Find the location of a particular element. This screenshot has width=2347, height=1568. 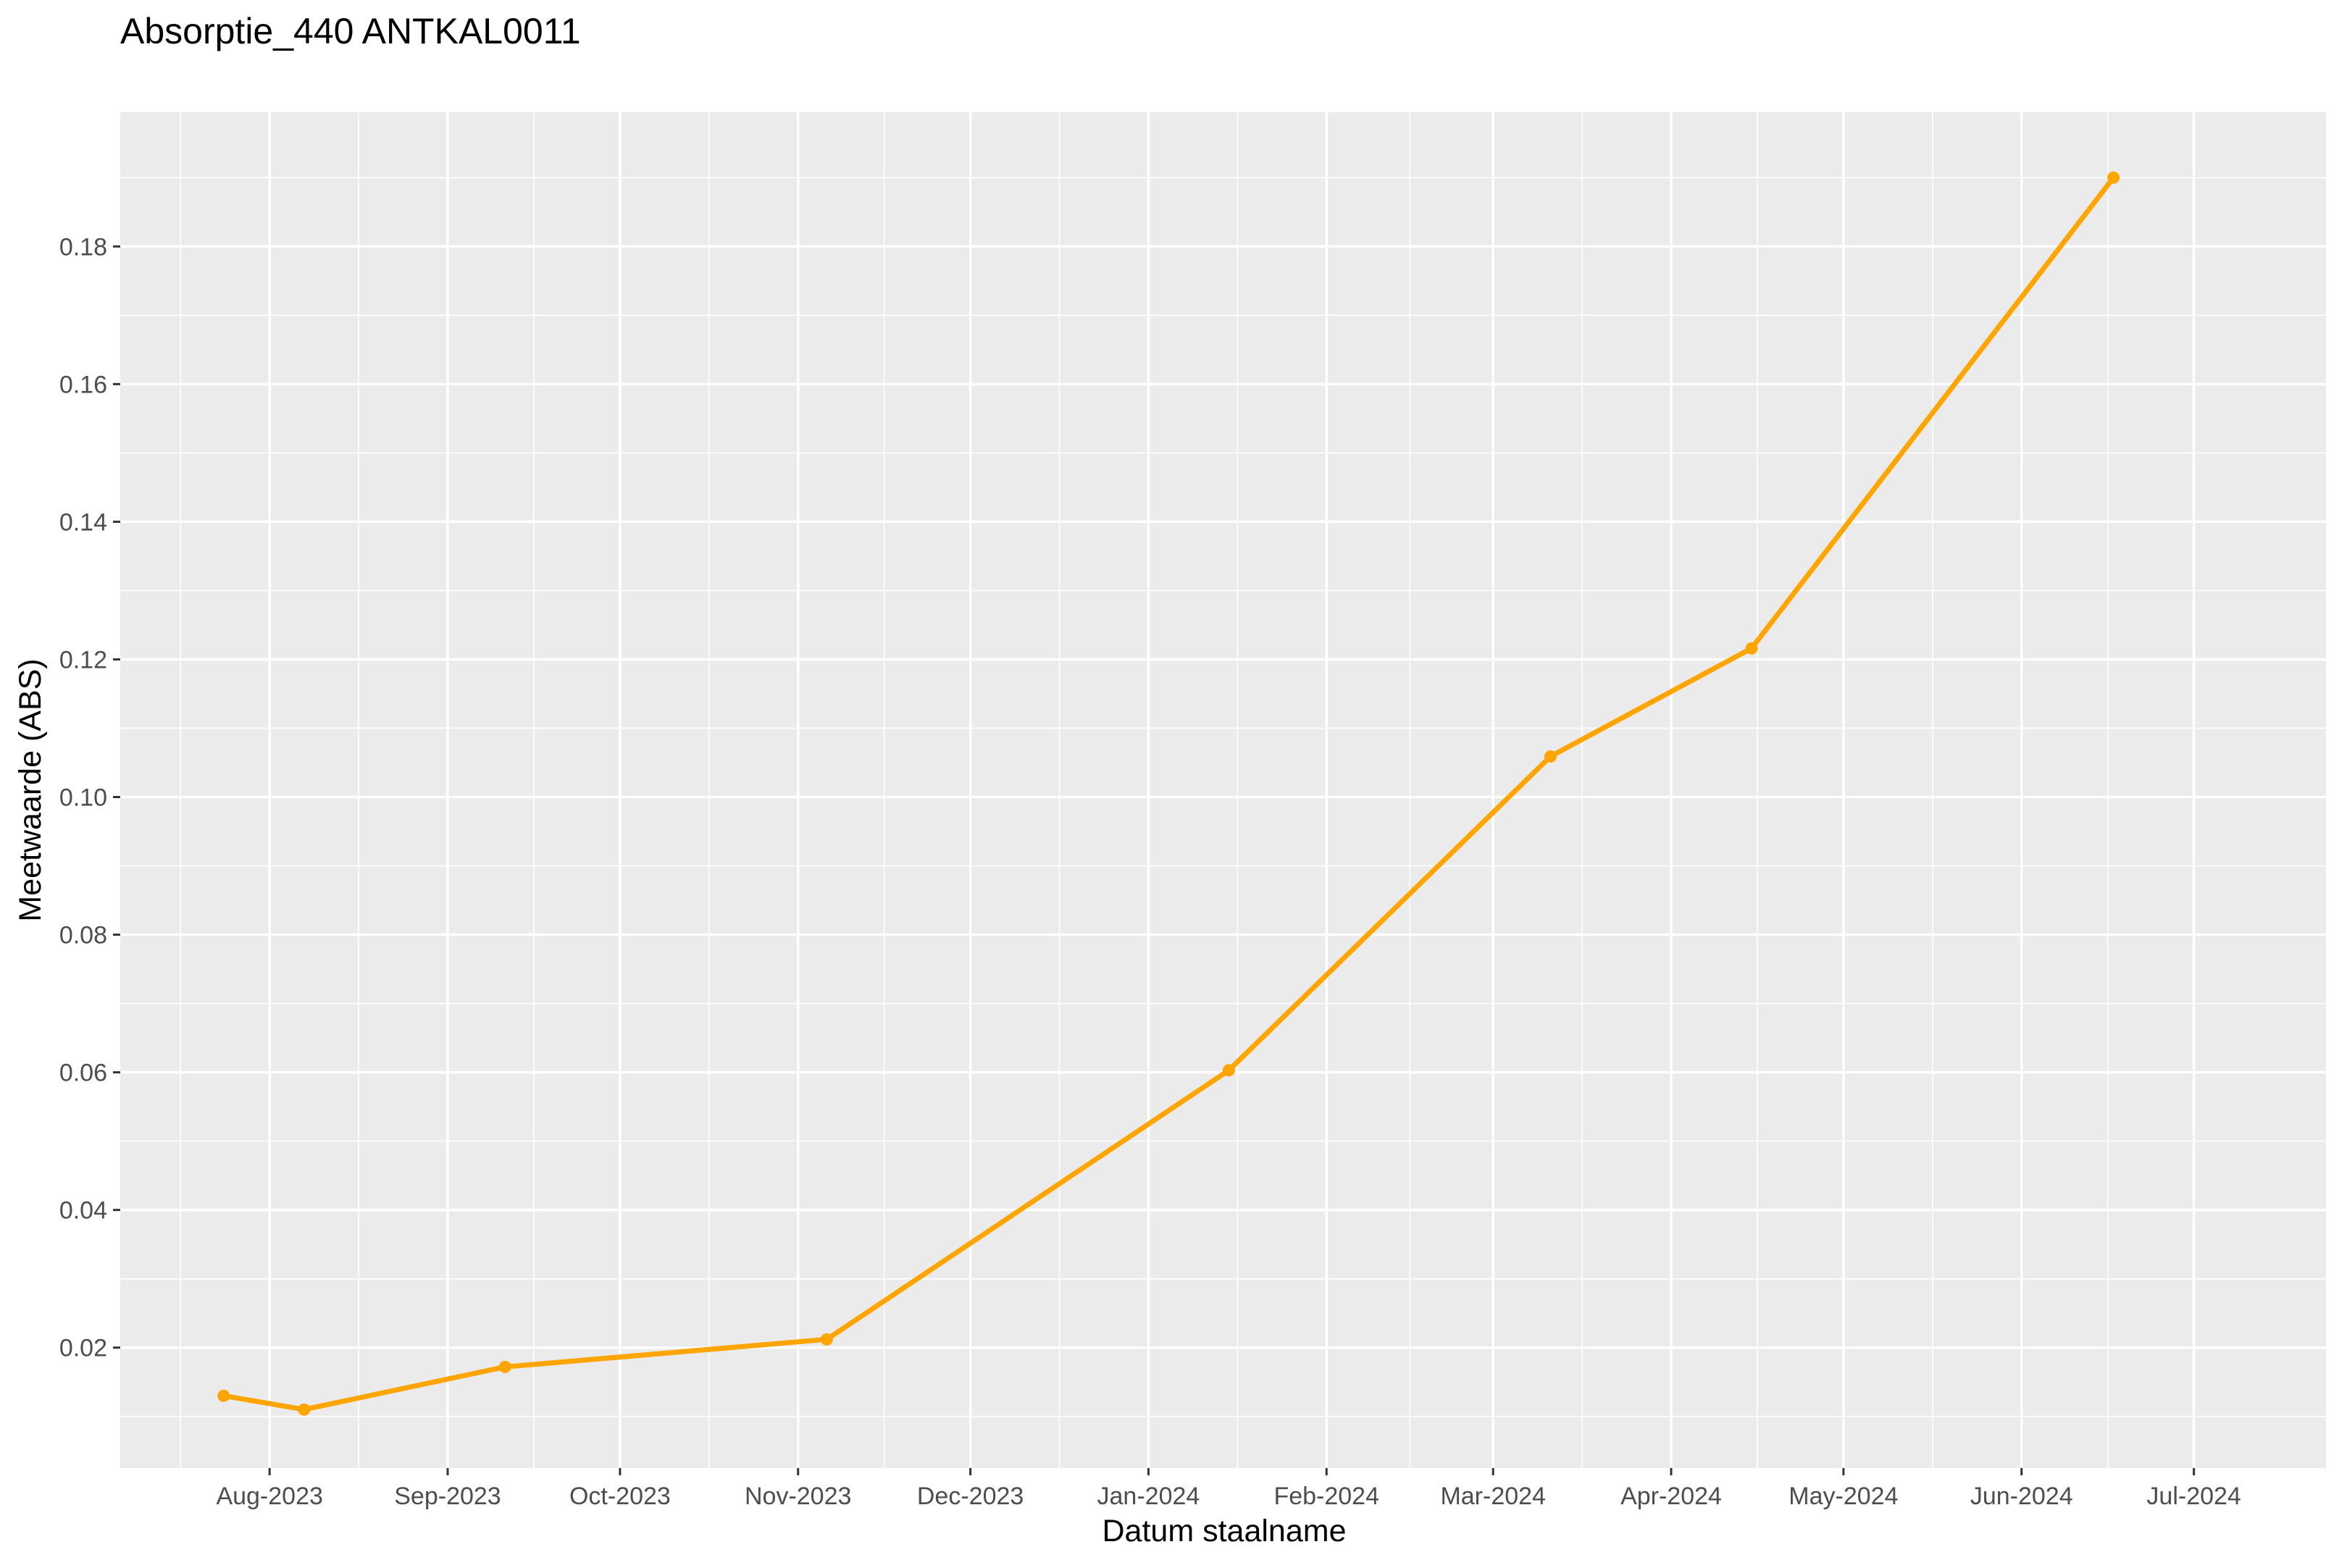

y-tick-label: 0.16 is located at coordinates (83, 385).